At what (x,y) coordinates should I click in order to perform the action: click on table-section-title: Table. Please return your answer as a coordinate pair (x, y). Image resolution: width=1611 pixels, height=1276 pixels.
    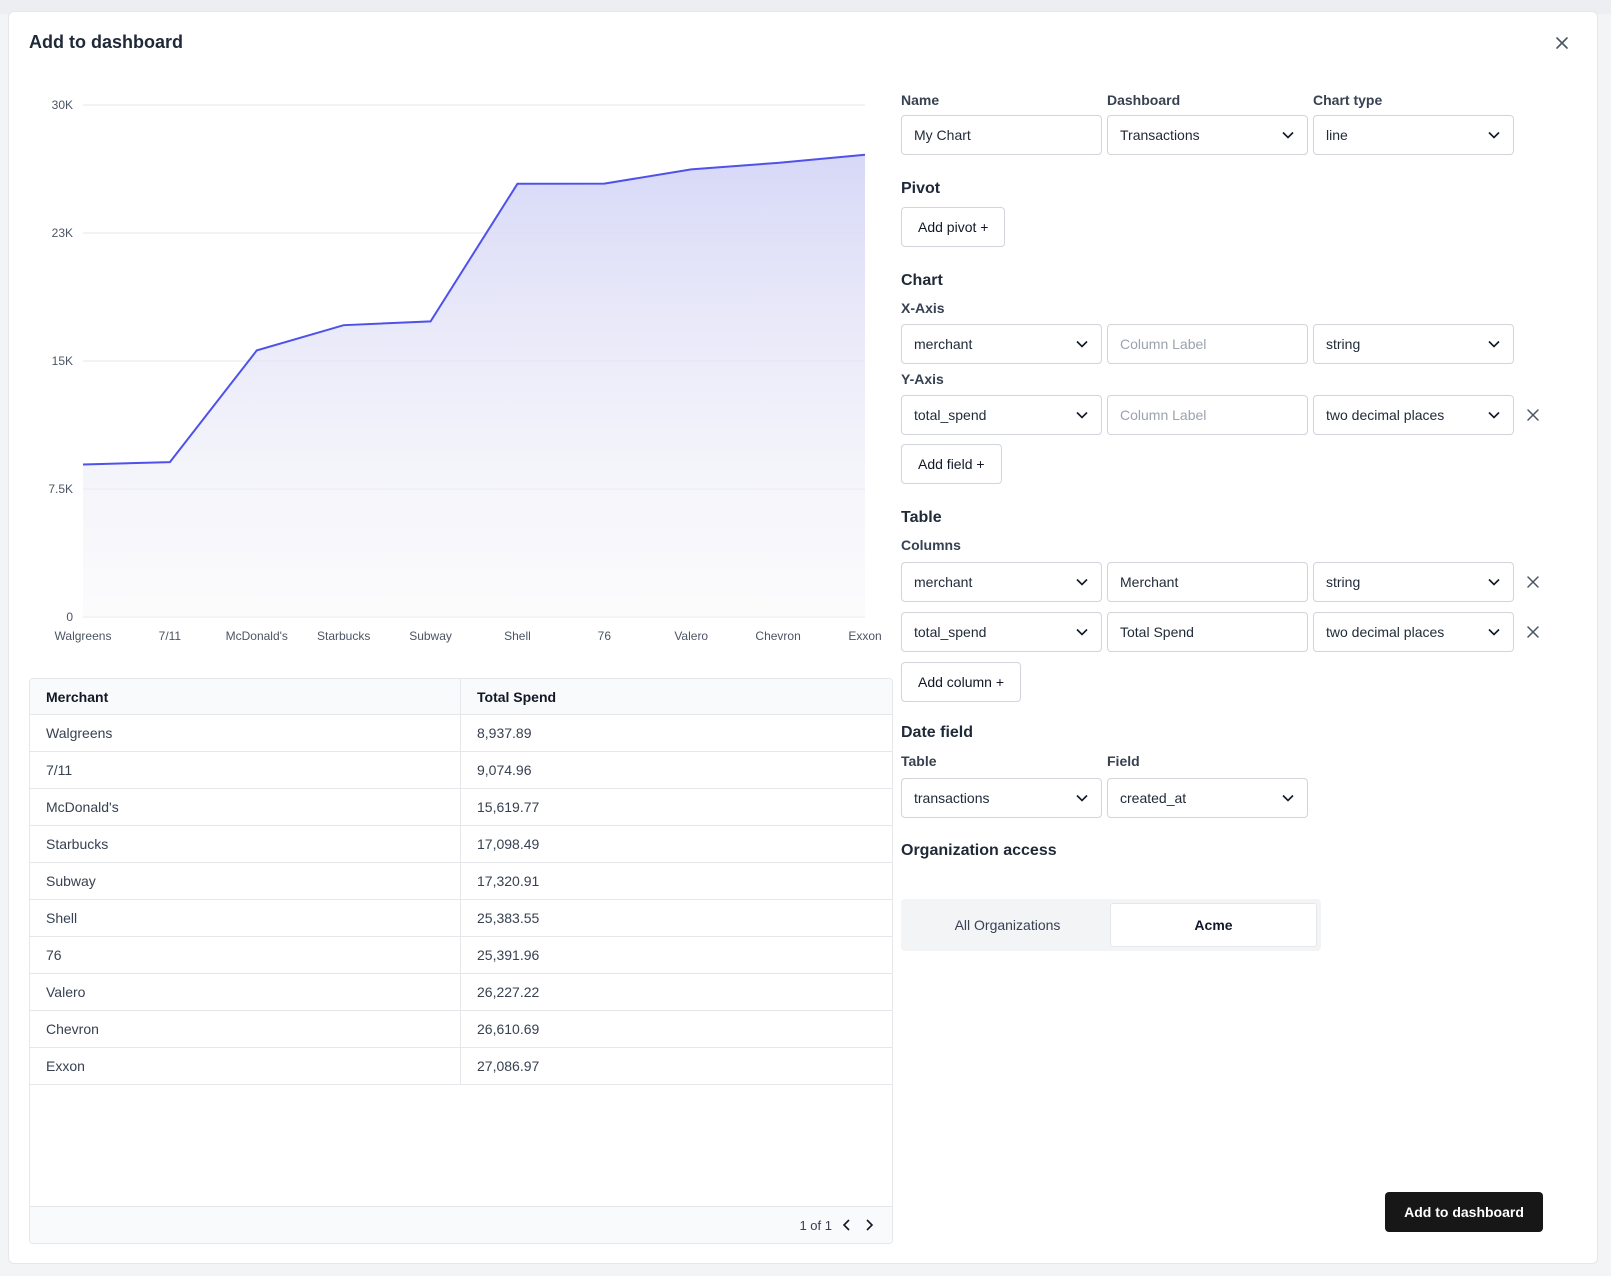
    Looking at the image, I should click on (921, 517).